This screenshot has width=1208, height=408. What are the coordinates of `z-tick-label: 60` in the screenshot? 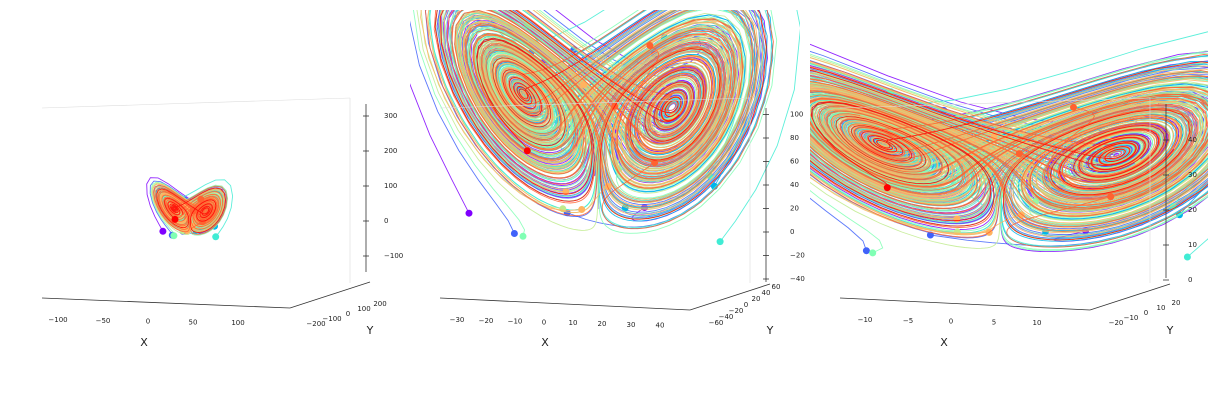 It's located at (794, 162).